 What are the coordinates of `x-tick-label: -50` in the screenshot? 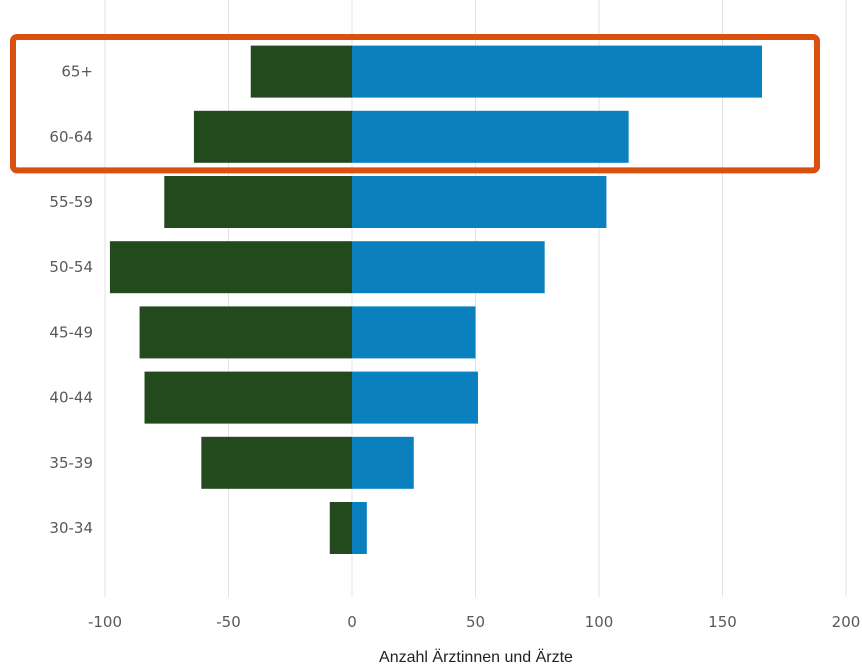 It's located at (228, 622).